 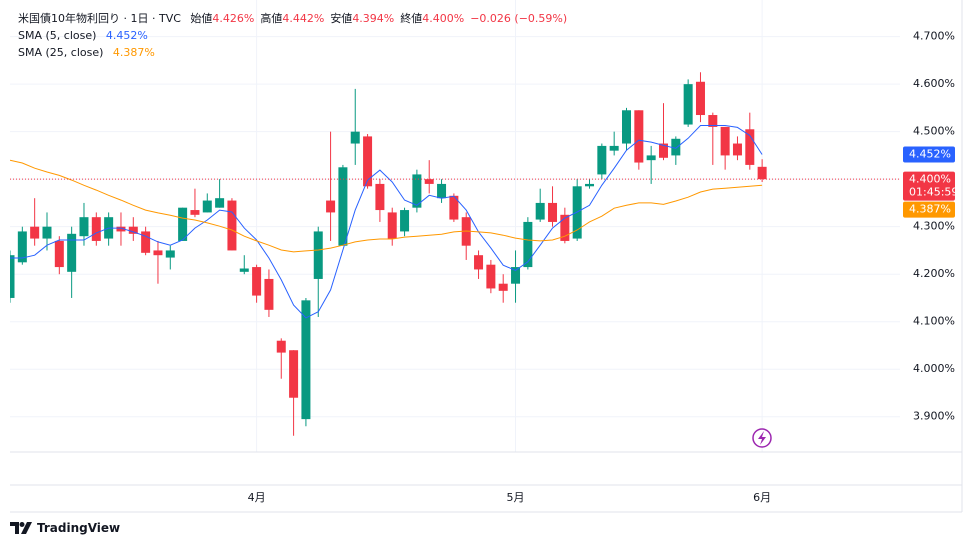 I want to click on quote-value: 4.426%, so click(x=233, y=18).